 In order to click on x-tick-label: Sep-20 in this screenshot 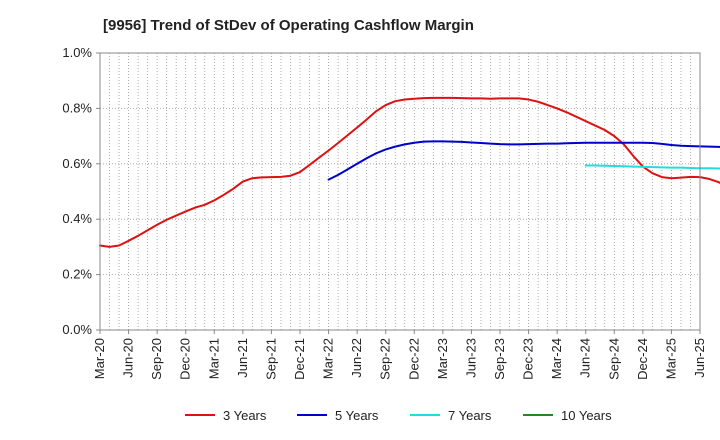, I will do `click(156, 359)`.